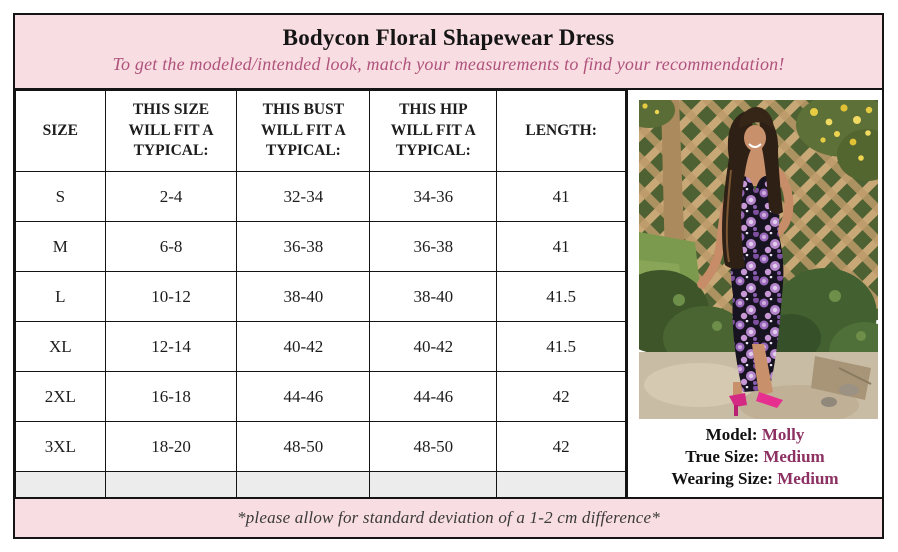  I want to click on cell-size: 3XL, so click(60, 446).